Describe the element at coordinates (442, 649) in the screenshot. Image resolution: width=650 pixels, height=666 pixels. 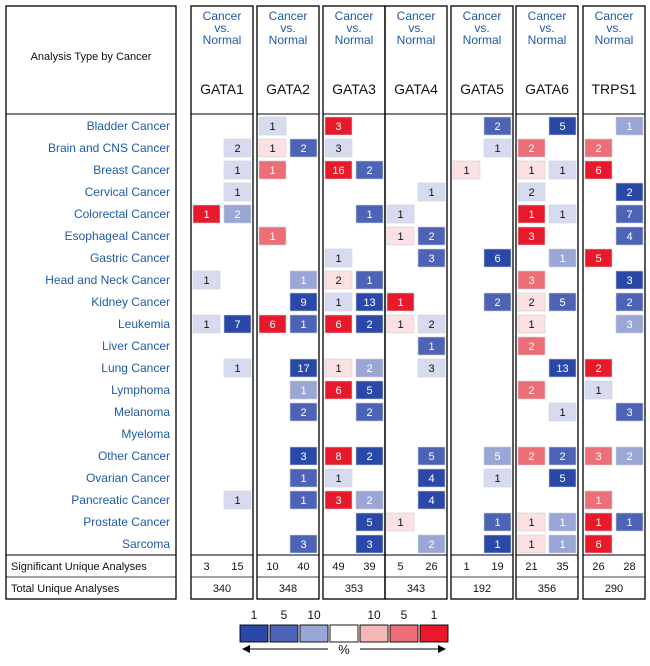
I see `legend-arrowhead-right` at that location.